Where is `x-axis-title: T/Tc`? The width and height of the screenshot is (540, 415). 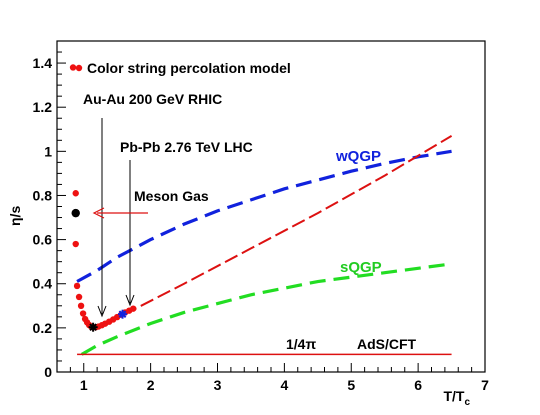
x-axis-title: T/Tc is located at coordinates (456, 398).